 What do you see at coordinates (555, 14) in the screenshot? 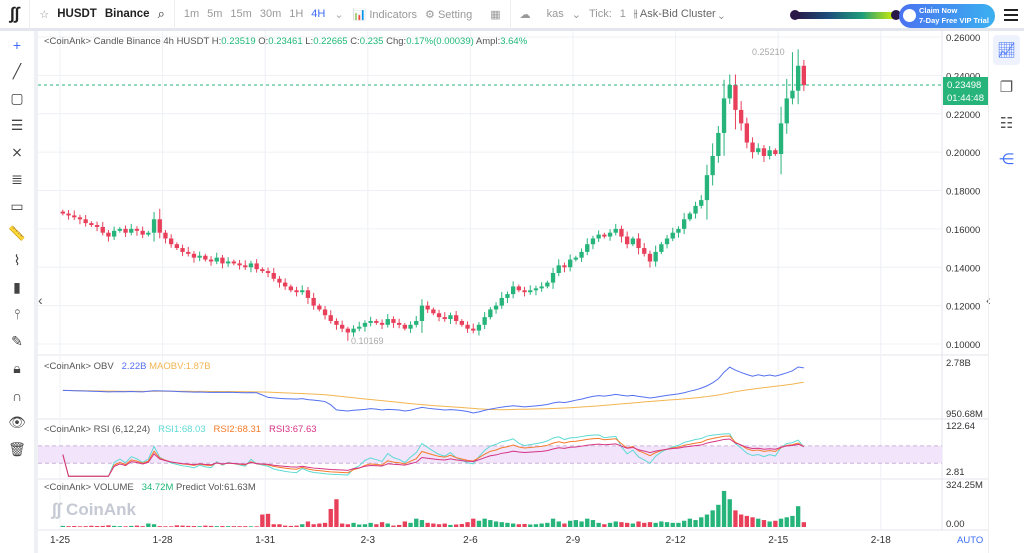
I see `cluster-symbol-select: kas` at bounding box center [555, 14].